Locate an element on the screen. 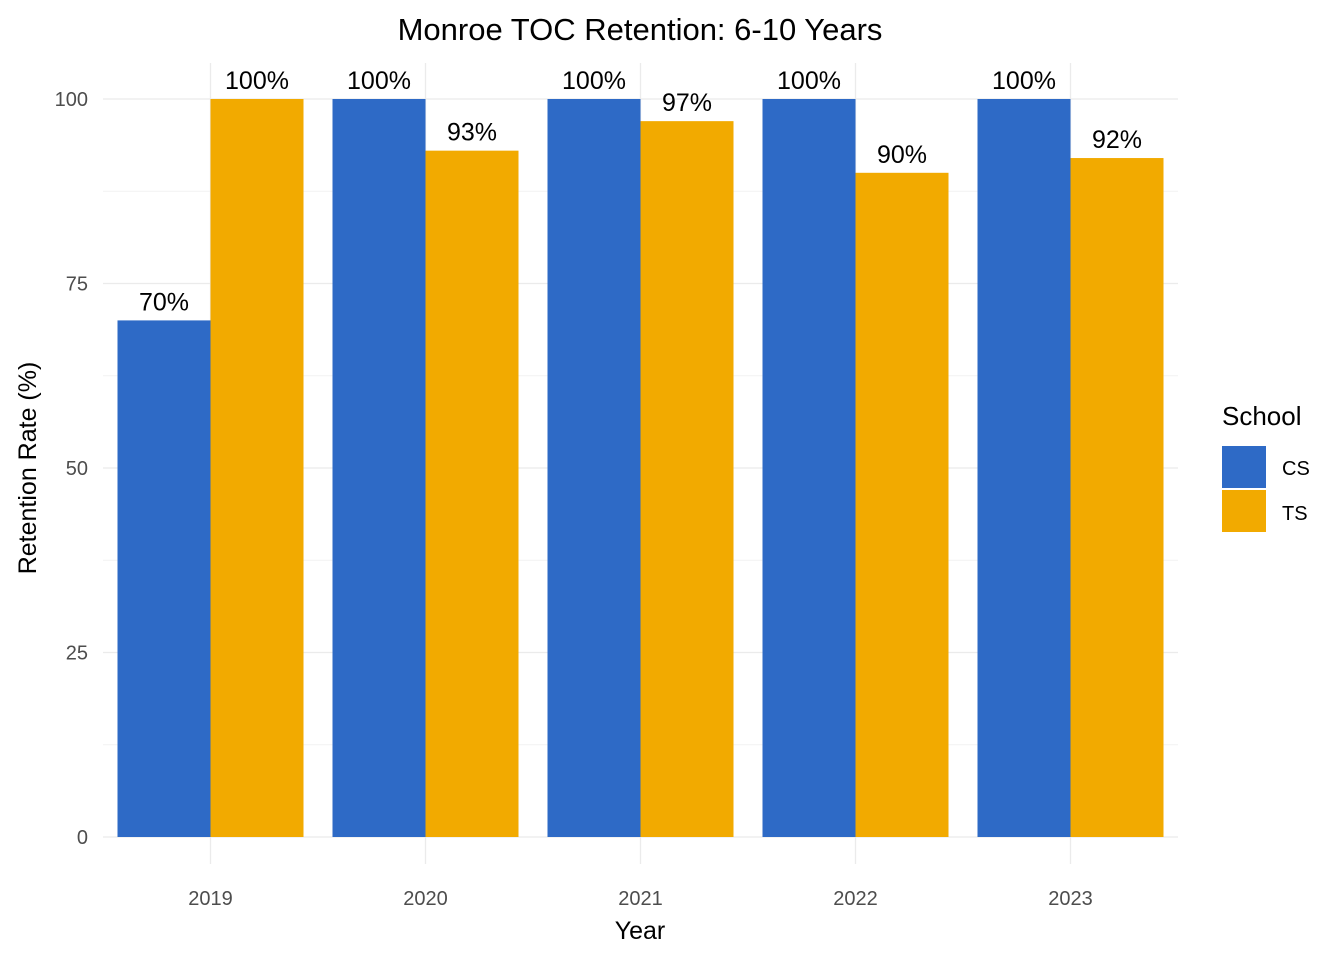  chart-title: Monroe TOC Retention: 6-10 Years is located at coordinates (640, 29).